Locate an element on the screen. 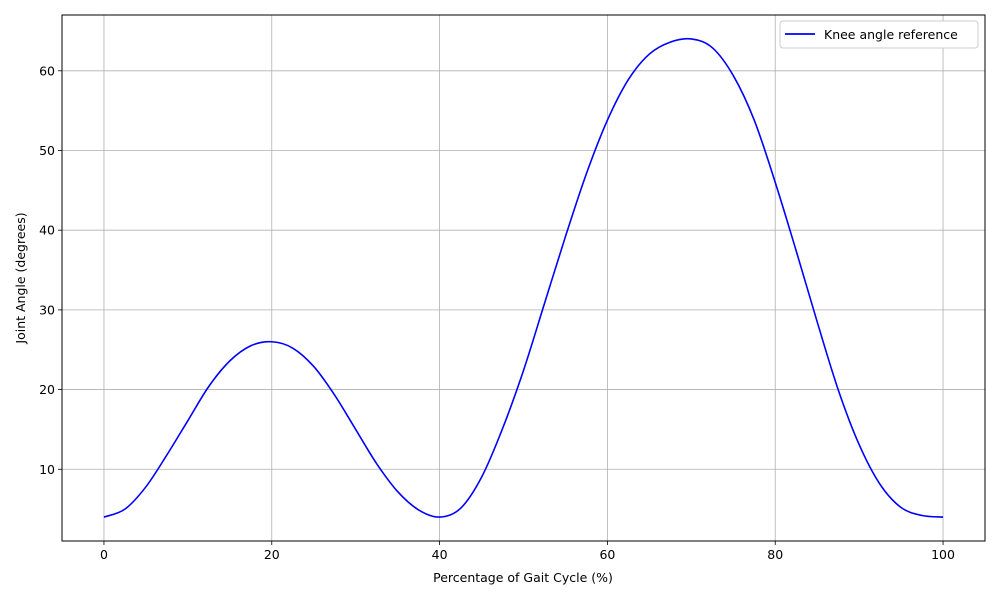 This screenshot has height=600, width=1000. x-tick-label: 80 is located at coordinates (775, 554).